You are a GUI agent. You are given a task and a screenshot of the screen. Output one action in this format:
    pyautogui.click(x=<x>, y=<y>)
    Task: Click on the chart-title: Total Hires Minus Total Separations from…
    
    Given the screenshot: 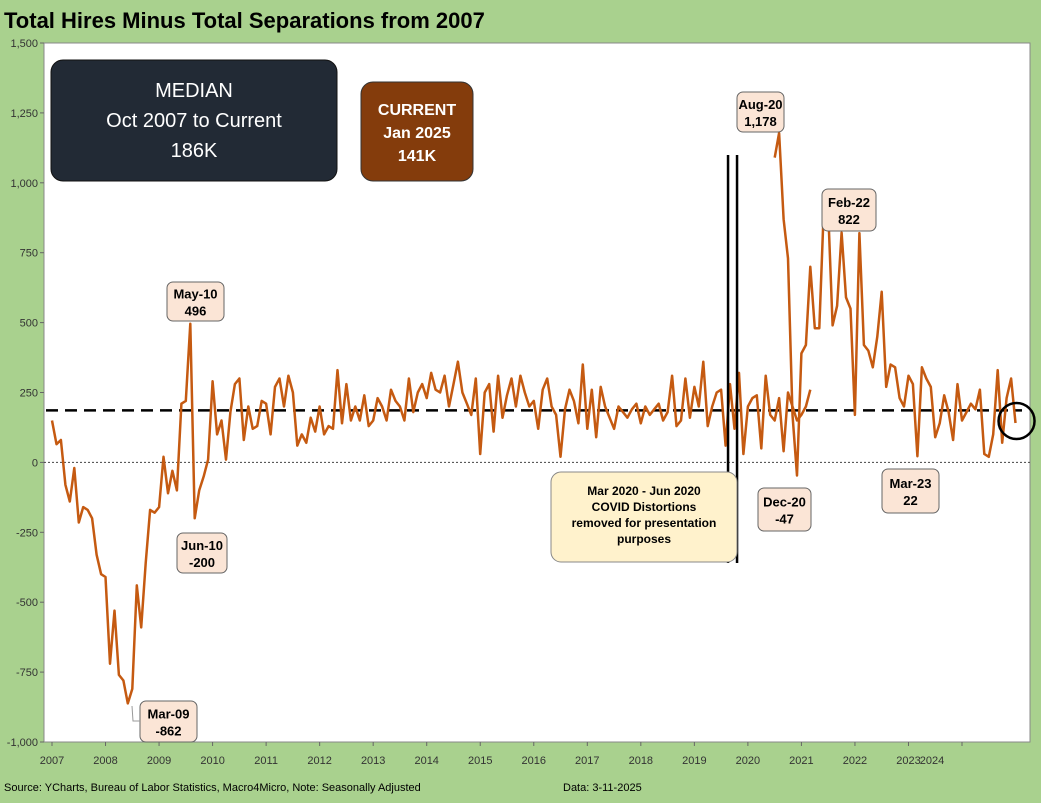 What is the action you would take?
    pyautogui.click(x=244, y=20)
    